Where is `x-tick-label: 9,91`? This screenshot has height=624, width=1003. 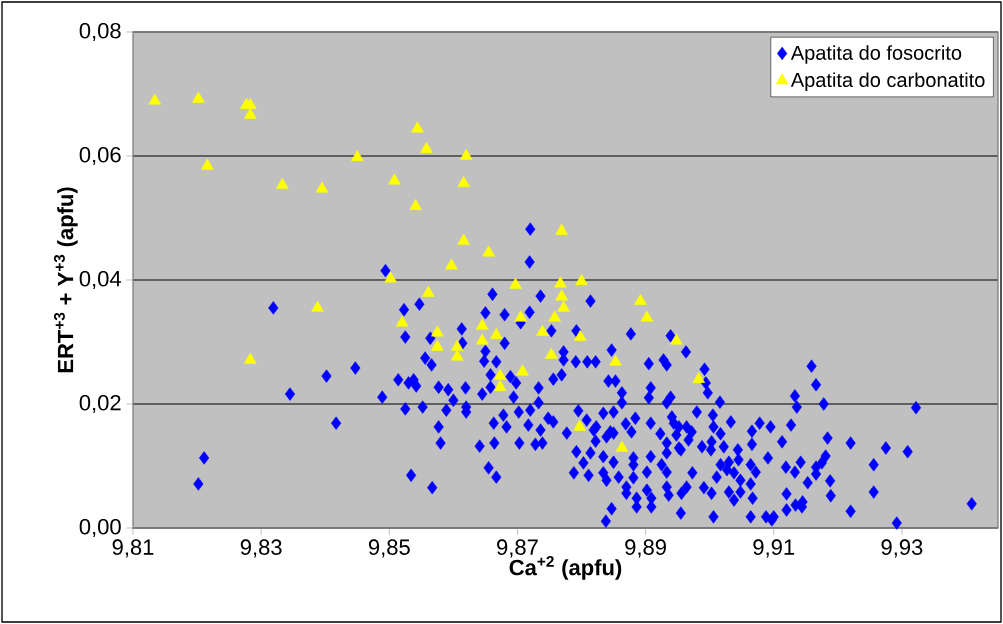
x-tick-label: 9,91 is located at coordinates (774, 548).